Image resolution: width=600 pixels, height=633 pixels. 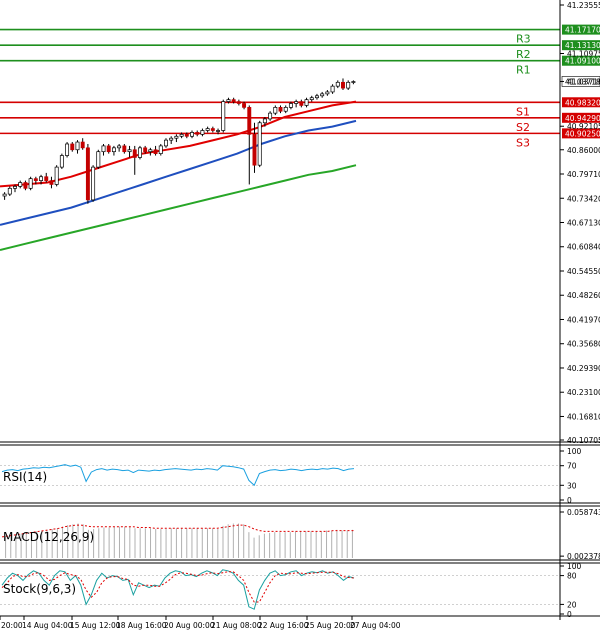 I want to click on rsi-series-line, so click(x=178, y=475).